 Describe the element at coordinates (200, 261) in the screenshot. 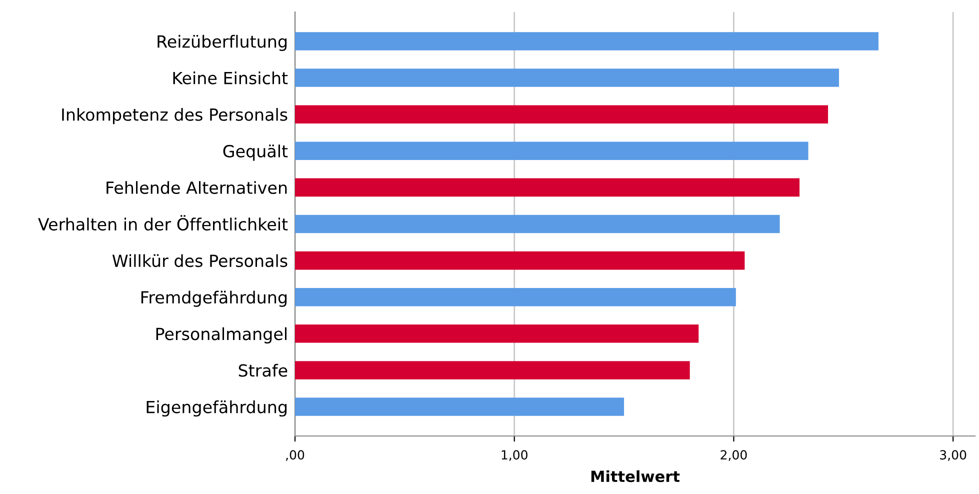

I see `y-tick-label: Willkür des Personals` at that location.